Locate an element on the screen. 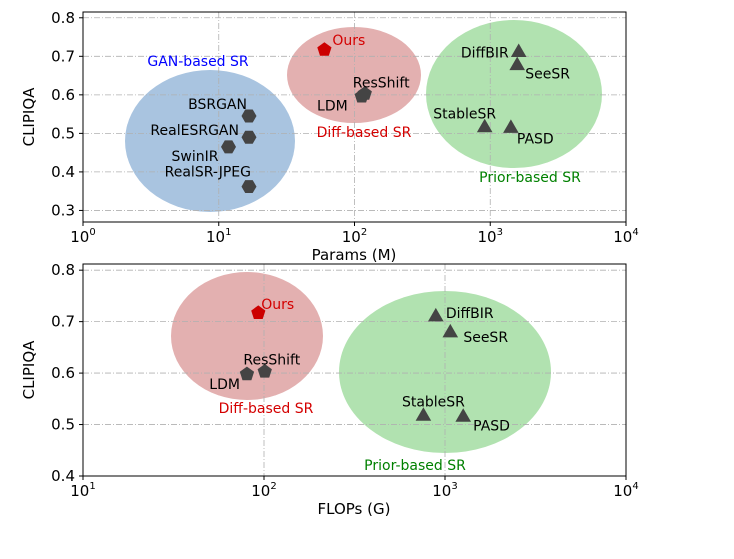 This screenshot has width=734, height=559. x-tick-exponent: 0 is located at coordinates (92, 232).